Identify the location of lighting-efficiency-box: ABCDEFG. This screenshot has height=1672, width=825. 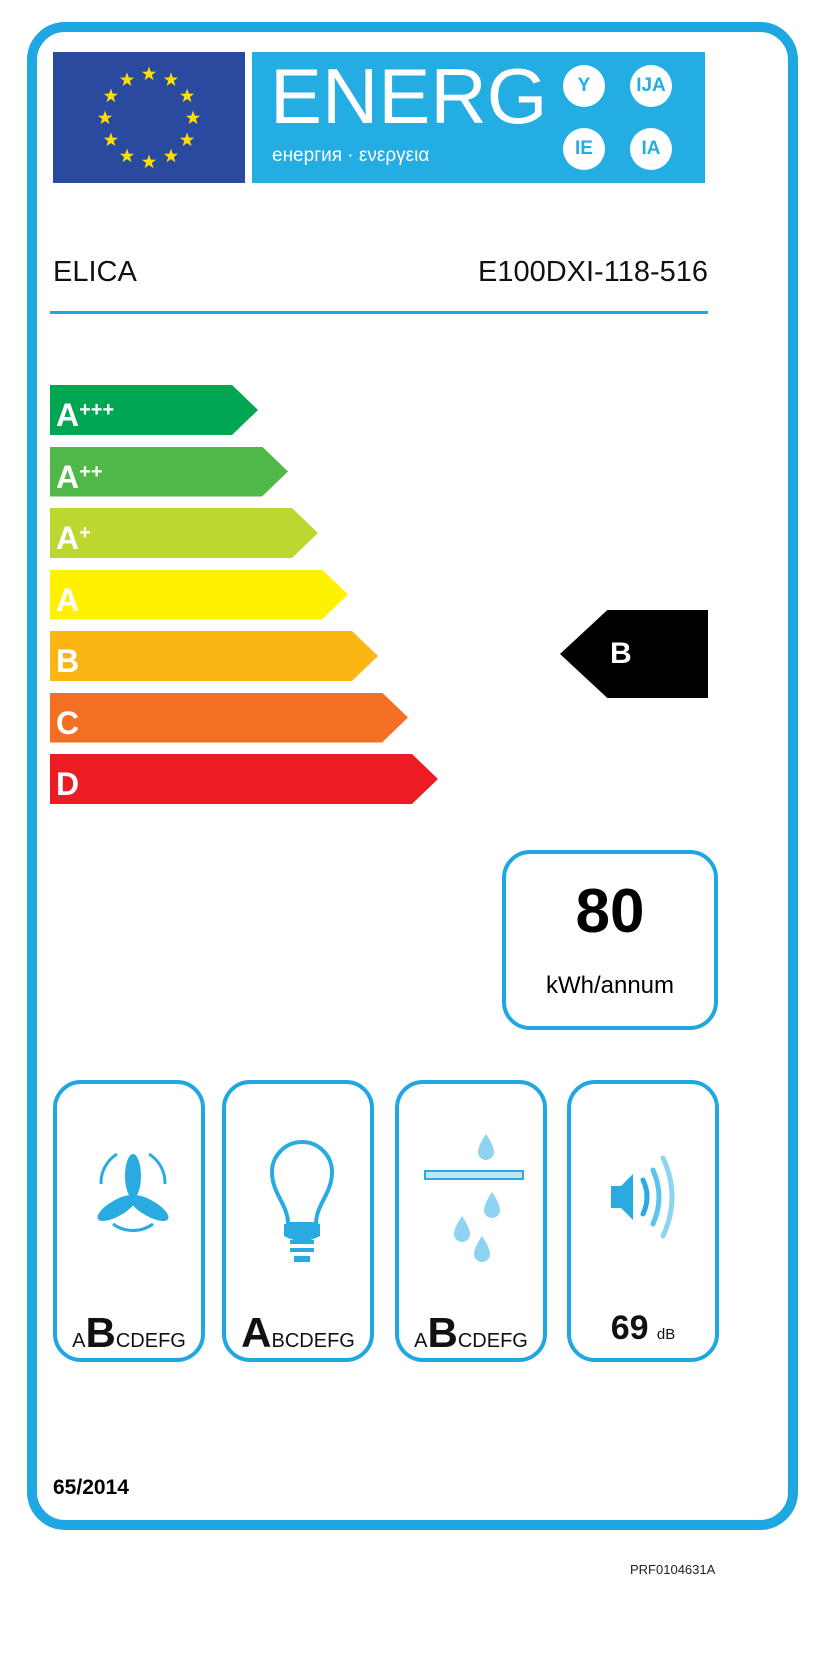
(298, 1221).